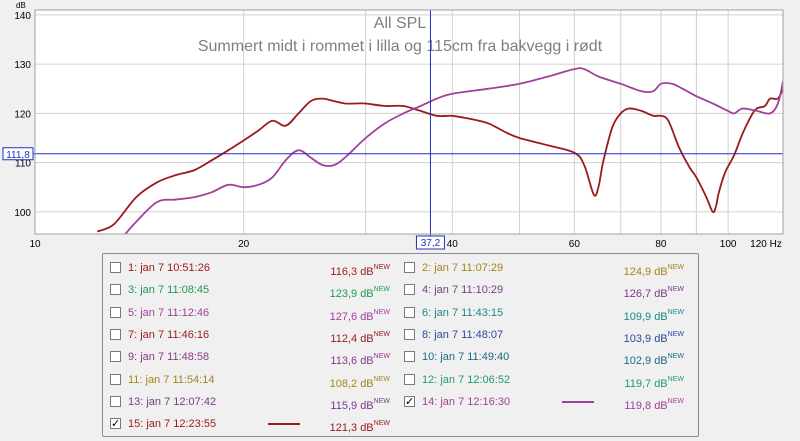 The height and width of the screenshot is (441, 800). I want to click on legend-value: 115,9 dBNEW, so click(360, 404).